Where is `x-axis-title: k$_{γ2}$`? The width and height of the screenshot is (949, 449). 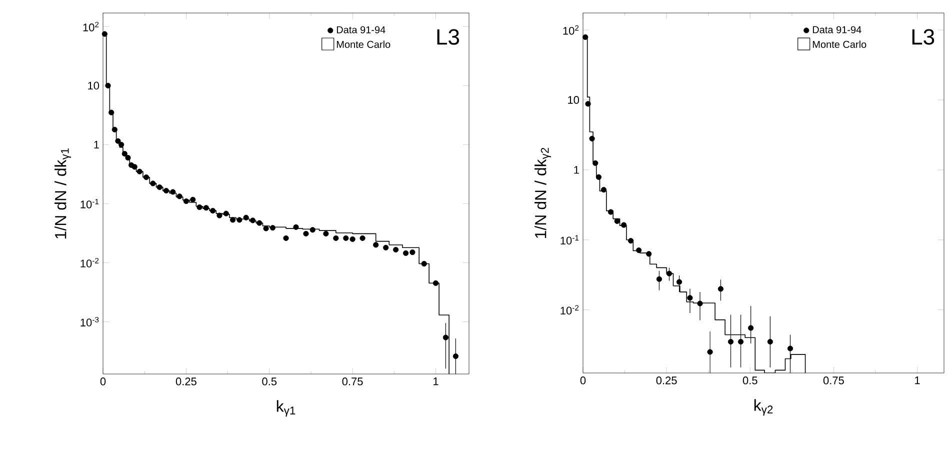
x-axis-title: k$_{γ2}$ is located at coordinates (763, 407).